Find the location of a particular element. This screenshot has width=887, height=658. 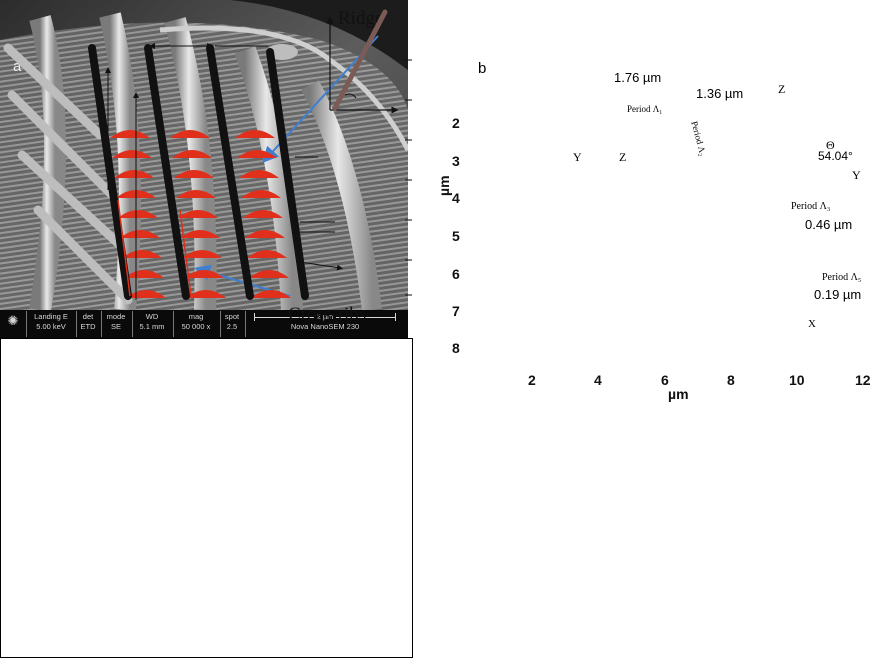

spot-label: spot is located at coordinates (232, 316).